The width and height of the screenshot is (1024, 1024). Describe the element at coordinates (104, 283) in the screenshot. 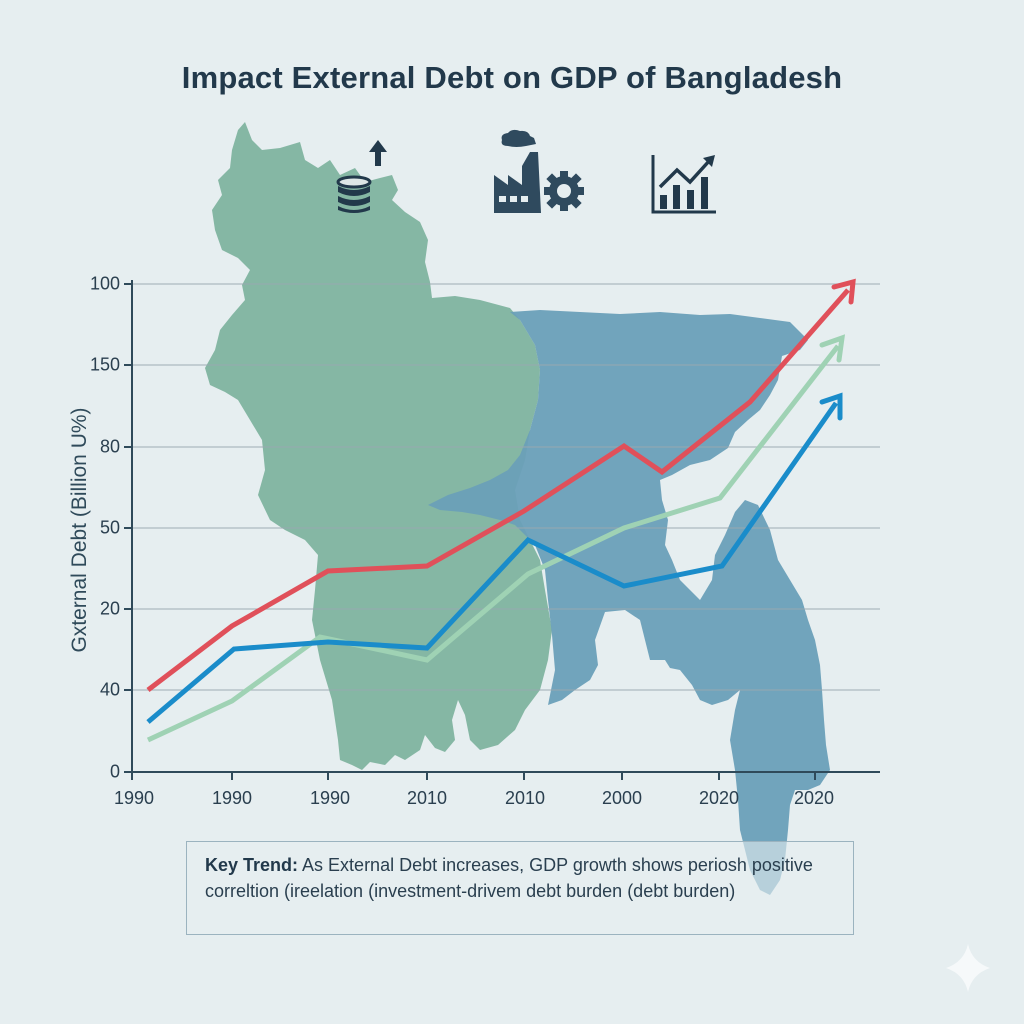

I see `y-tick-label: 100` at that location.